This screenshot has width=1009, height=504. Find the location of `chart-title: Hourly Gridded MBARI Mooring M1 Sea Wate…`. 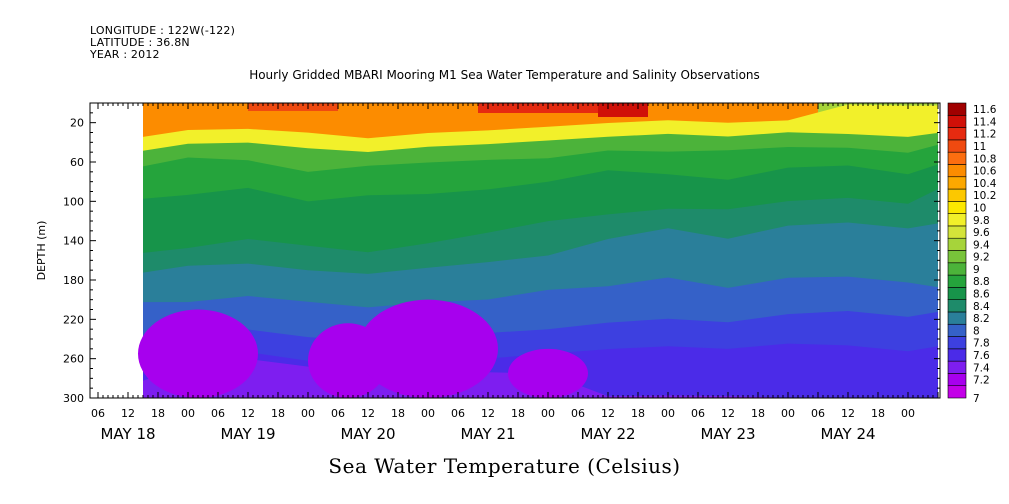

chart-title: Hourly Gridded MBARI Mooring M1 Sea Wate… is located at coordinates (504, 75).